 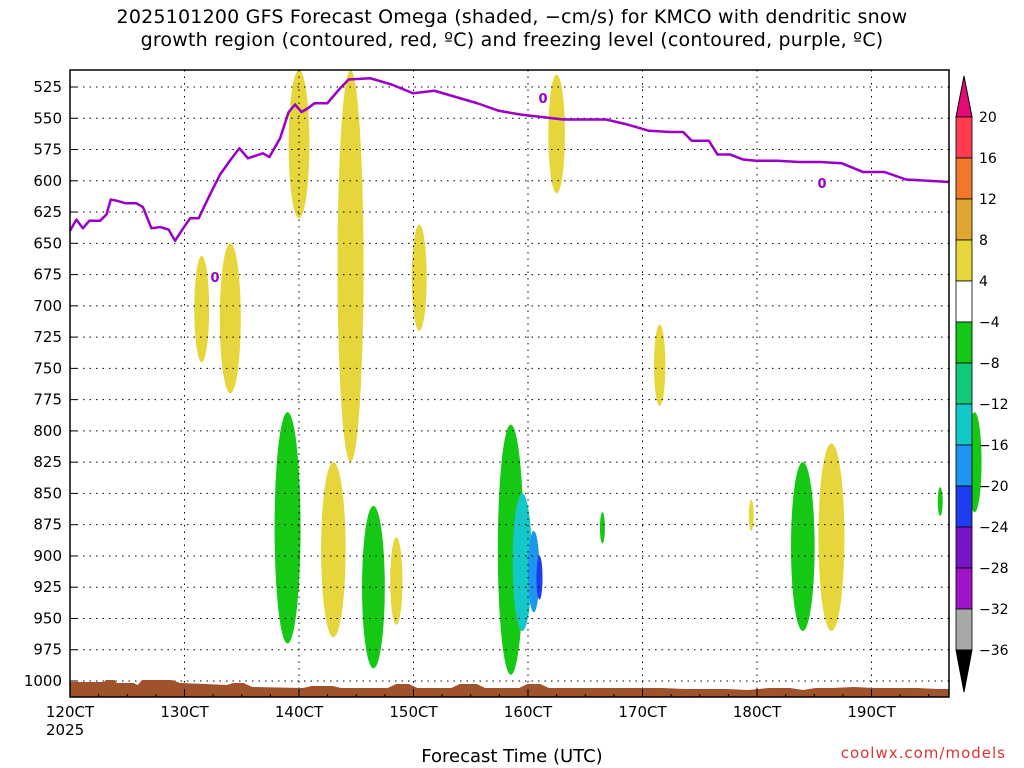 I want to click on y-tick-600: 600, so click(x=47, y=181).